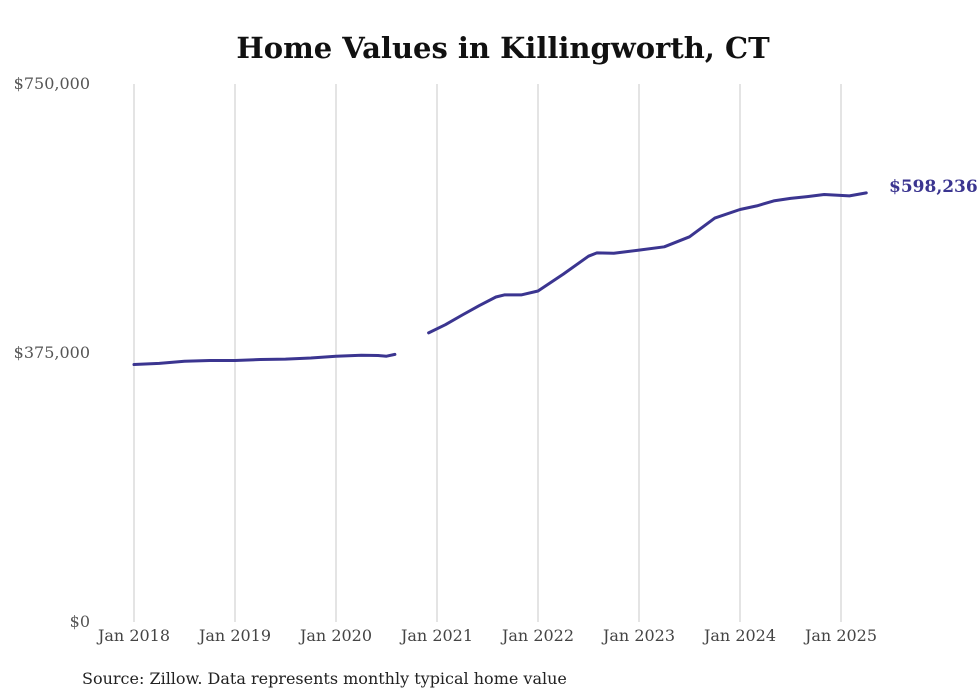 This screenshot has height=699, width=980. I want to click on x-tick-label: Jan 2025, so click(840, 635).